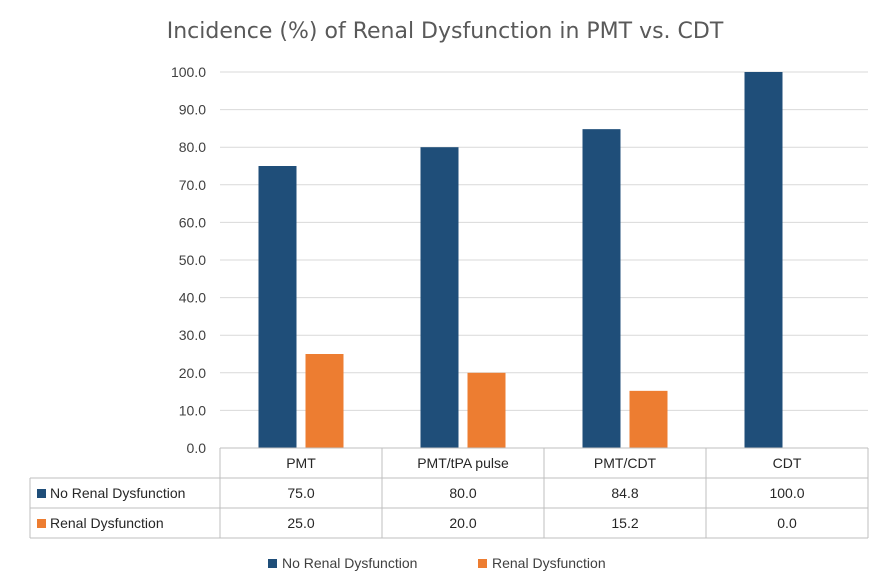 This screenshot has height=581, width=883. I want to click on table-cell-value: 84.8, so click(624, 493).